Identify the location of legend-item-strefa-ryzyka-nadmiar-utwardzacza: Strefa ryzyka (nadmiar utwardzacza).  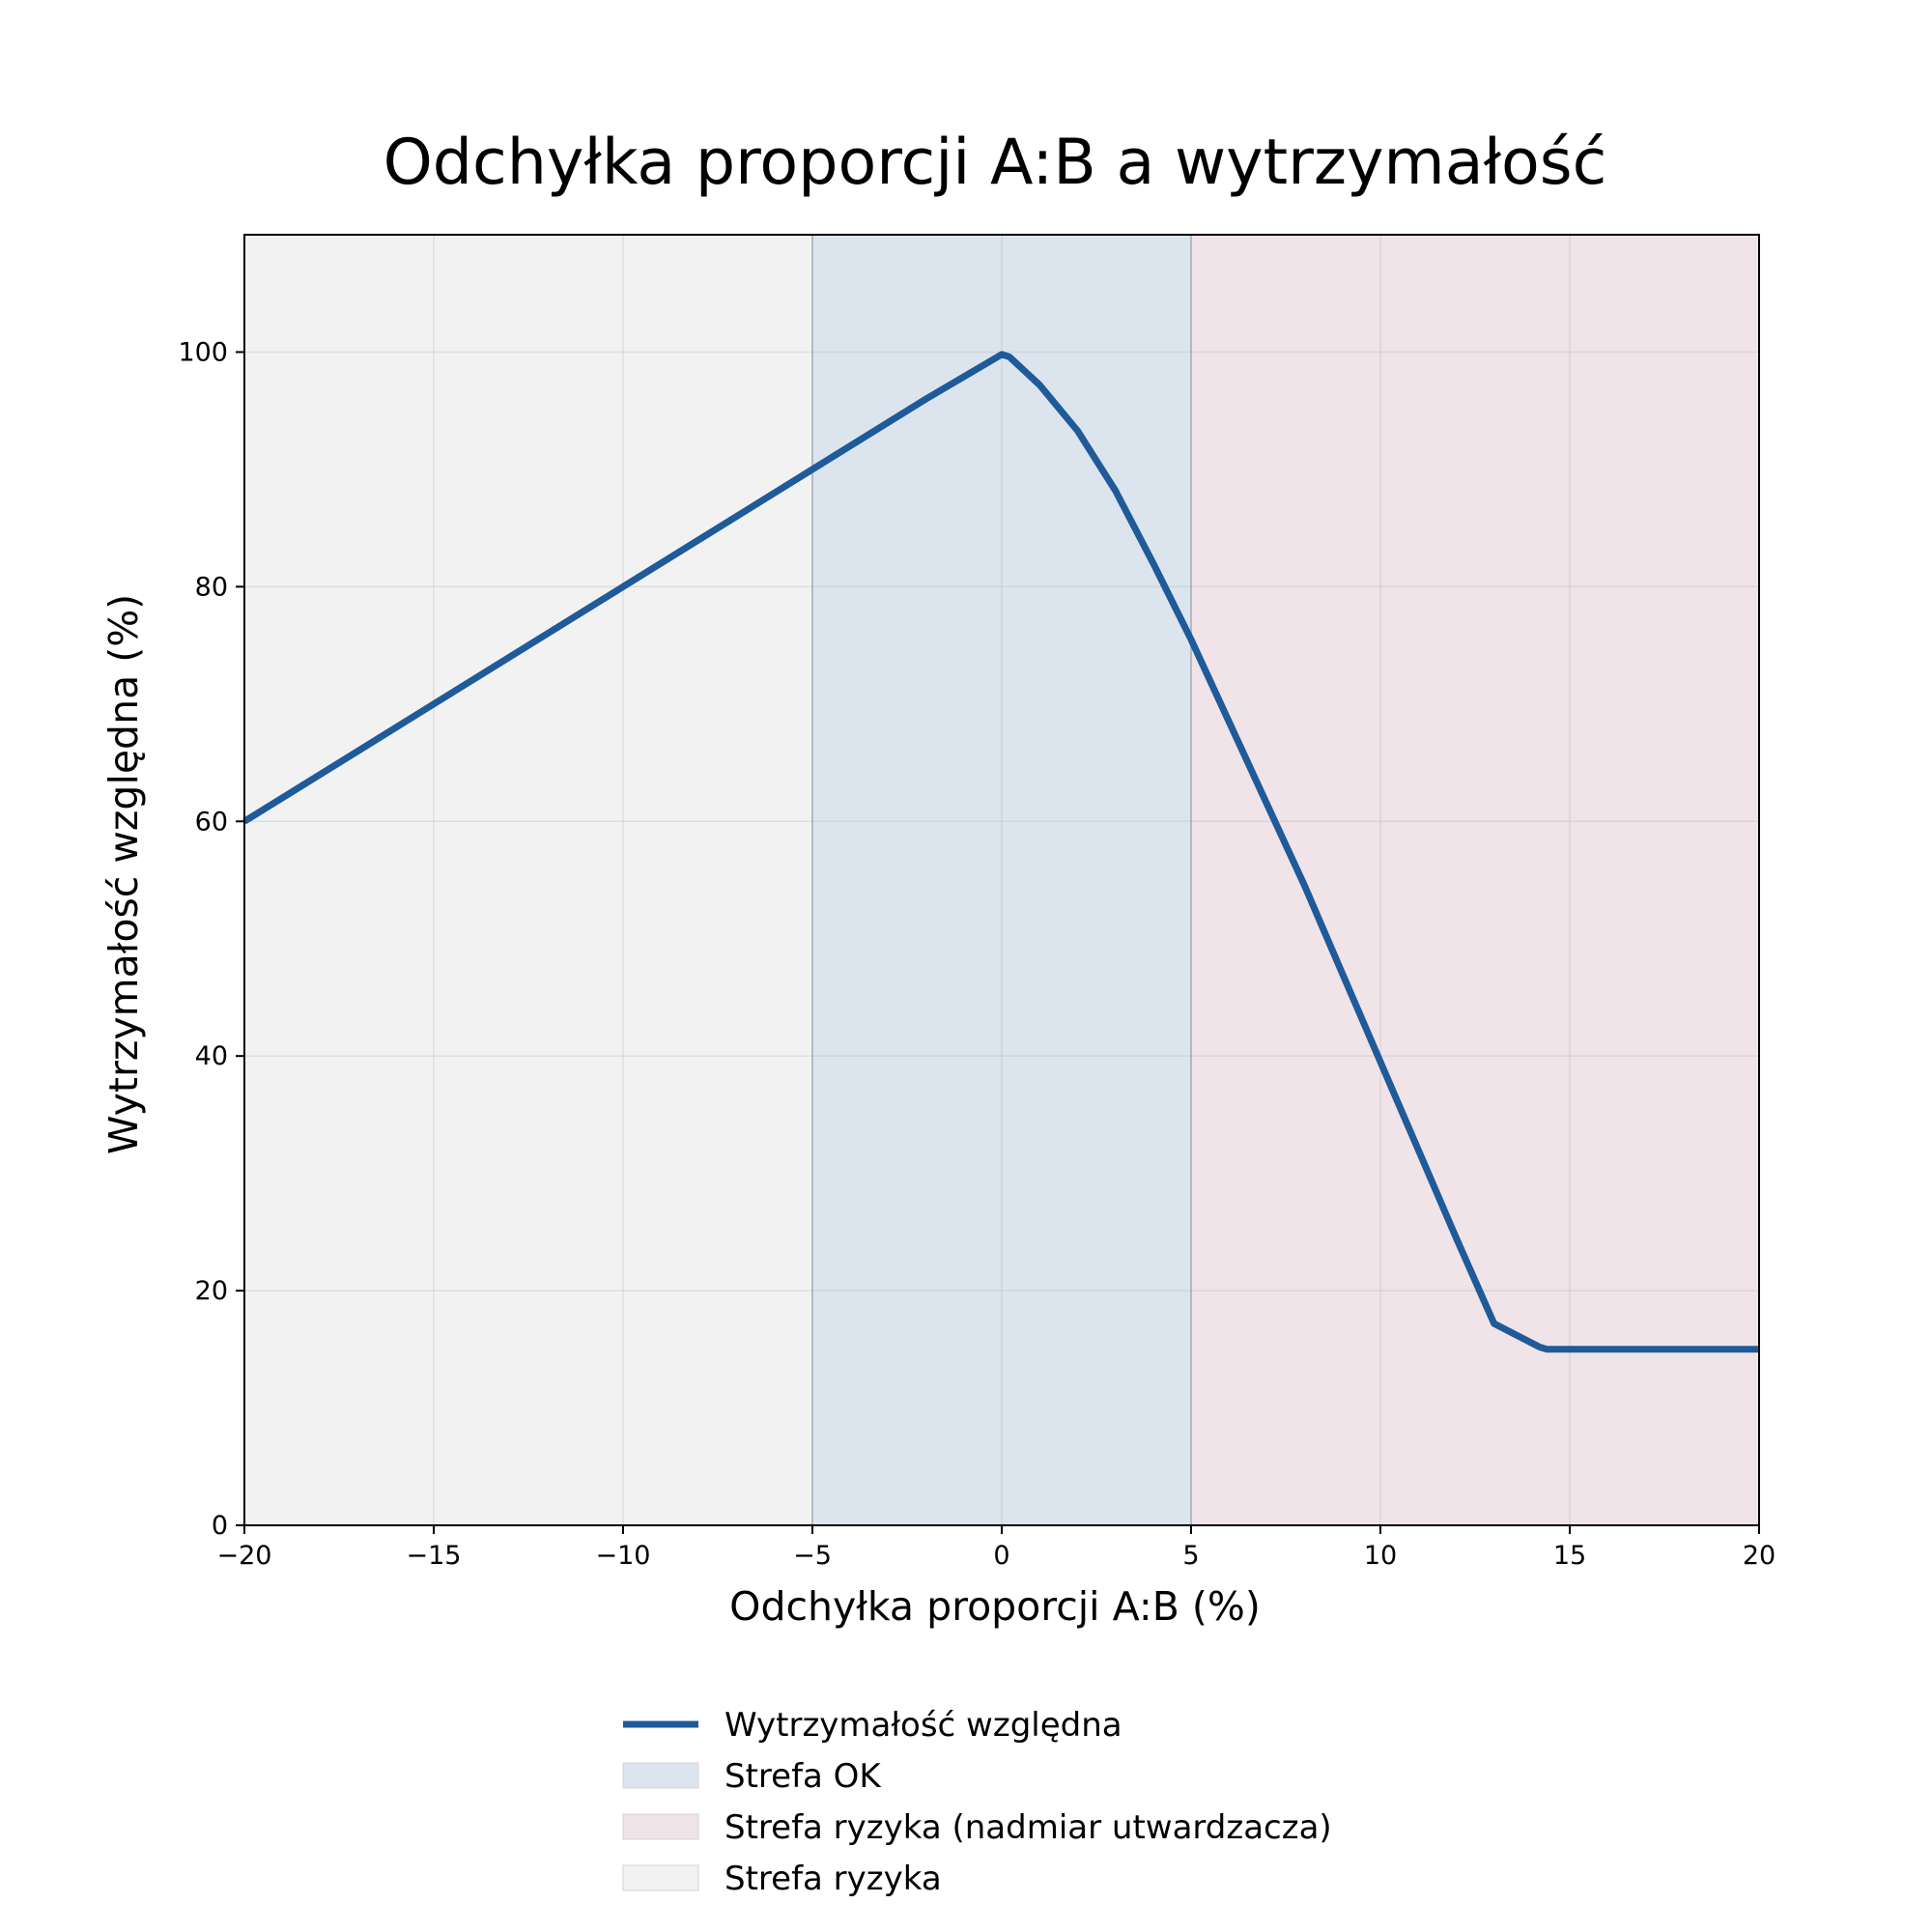
(977, 1827).